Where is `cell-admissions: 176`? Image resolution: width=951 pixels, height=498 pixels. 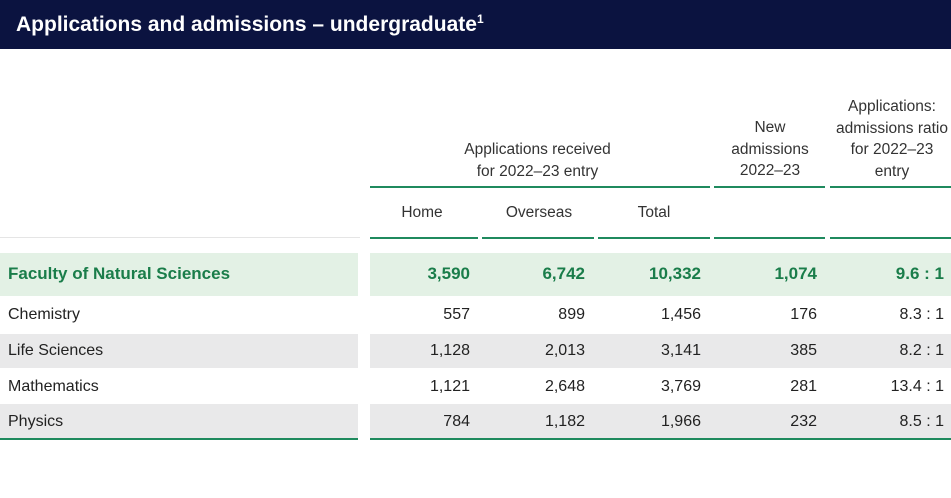
cell-admissions: 176 is located at coordinates (803, 314).